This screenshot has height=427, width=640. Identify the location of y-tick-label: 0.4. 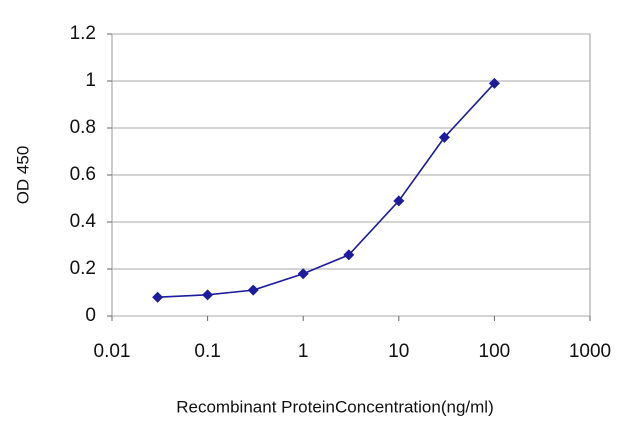
(83, 221).